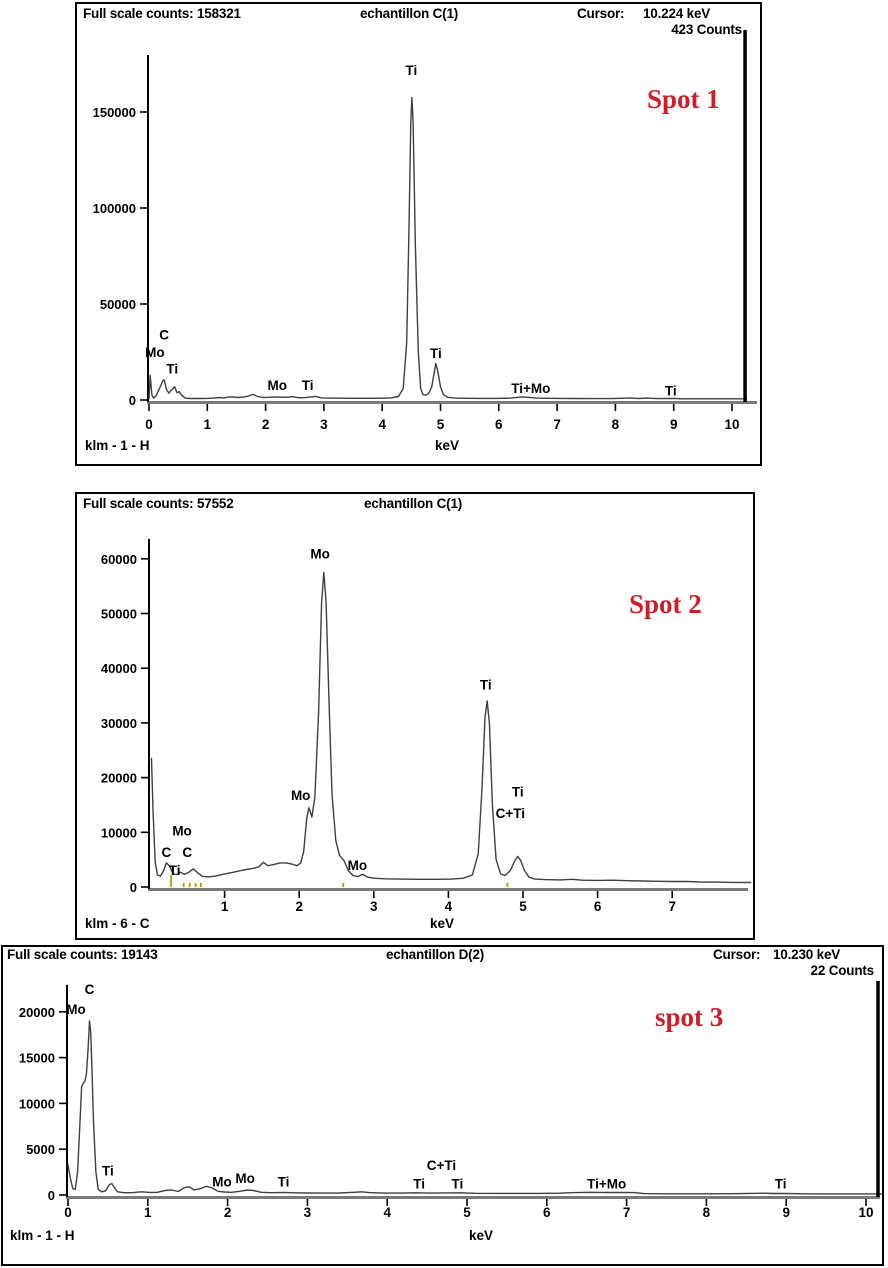  Describe the element at coordinates (42, 1235) in the screenshot. I see `klm-marker-label: klm - 1 - H` at that location.